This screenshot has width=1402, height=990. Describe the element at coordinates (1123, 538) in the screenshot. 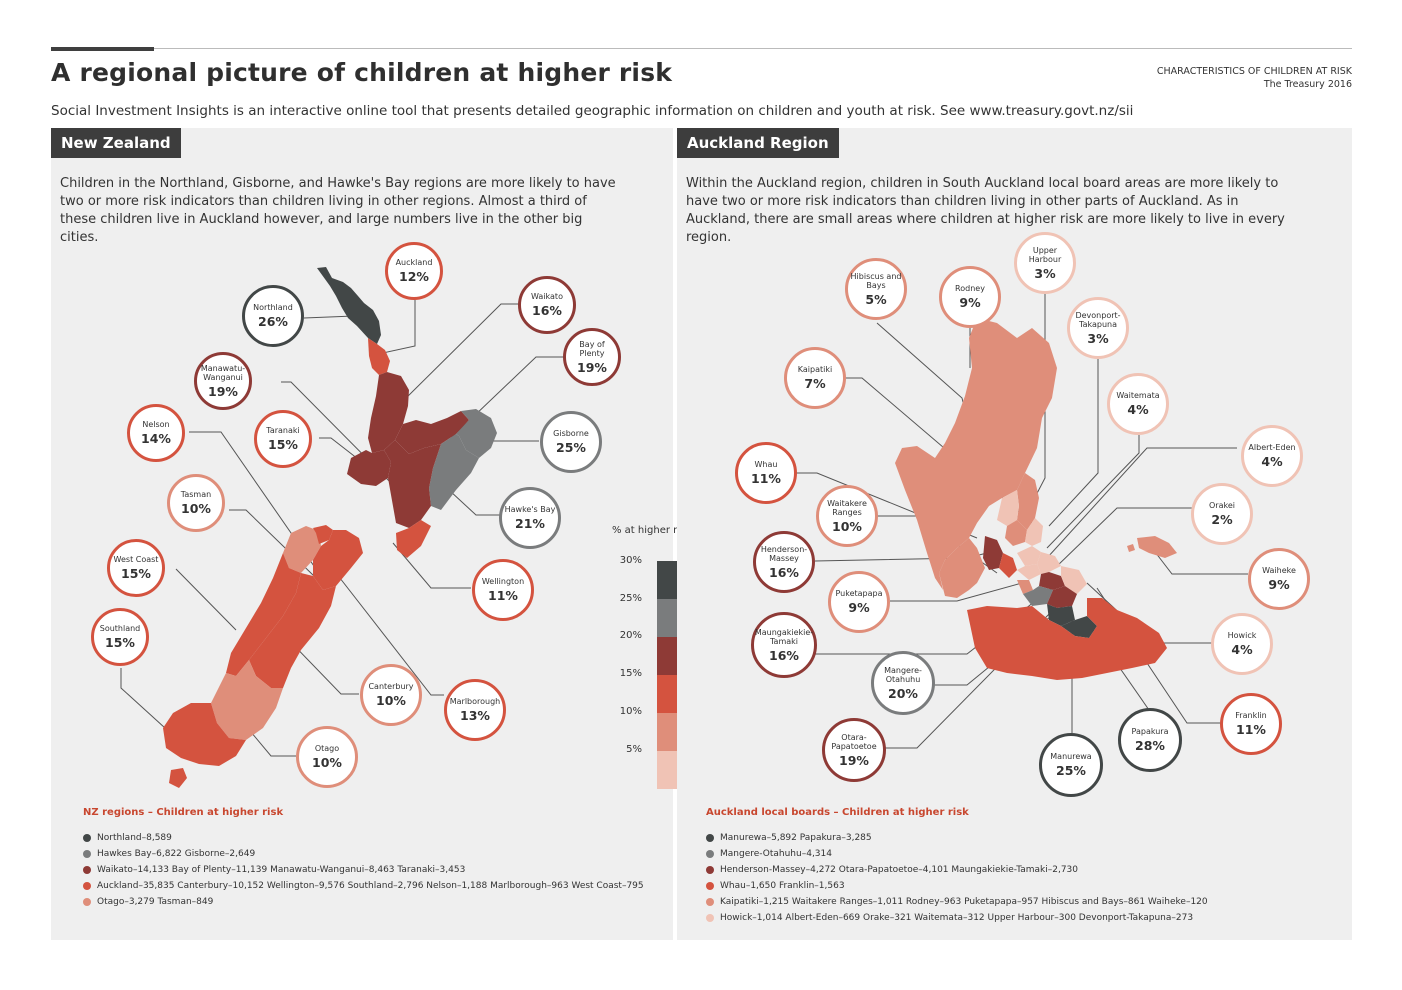

I see `leader-orakei` at that location.